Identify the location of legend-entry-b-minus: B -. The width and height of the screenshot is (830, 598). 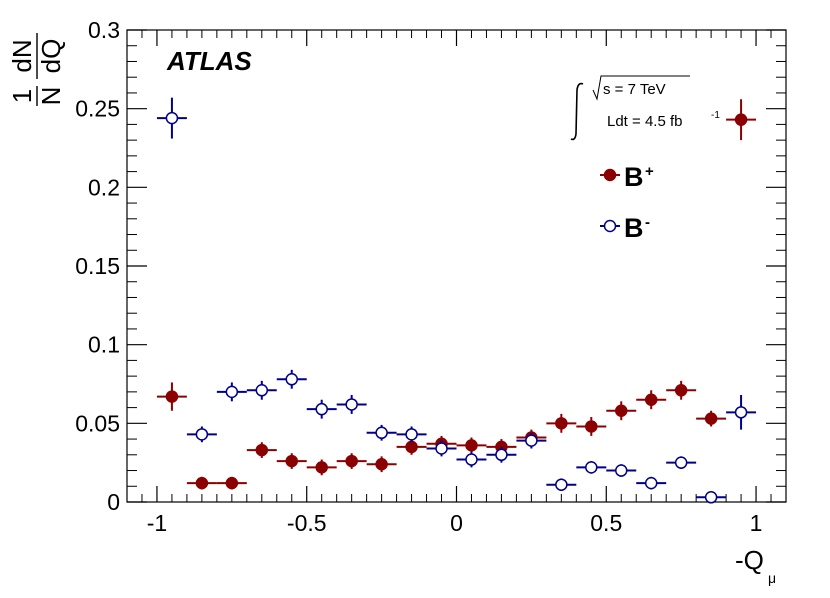
(625, 228).